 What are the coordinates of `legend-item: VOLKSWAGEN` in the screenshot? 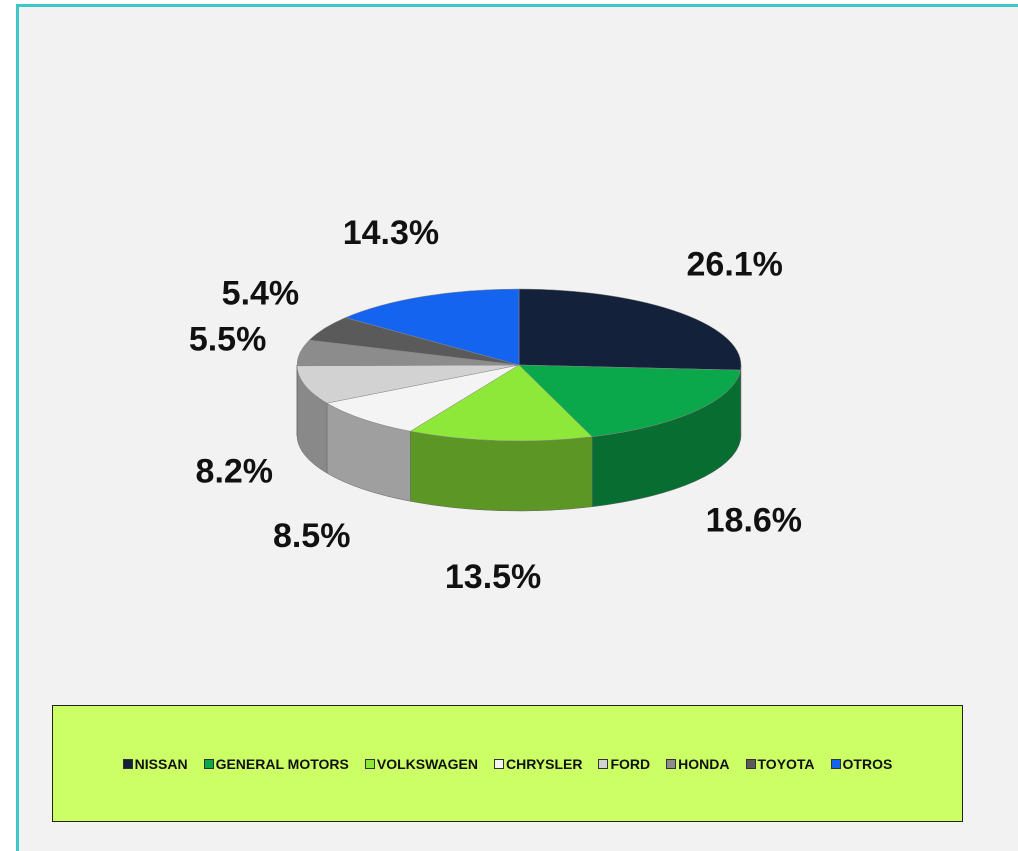 It's located at (421, 763).